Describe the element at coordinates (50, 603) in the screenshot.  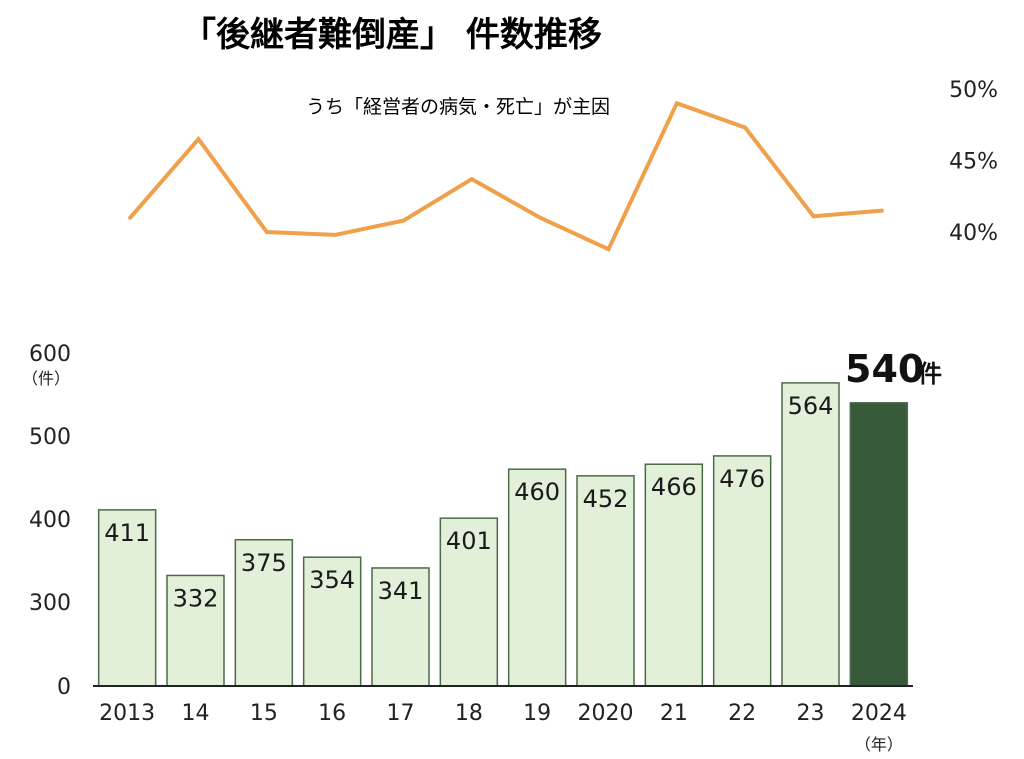
I see `y-tick-label: 300` at that location.